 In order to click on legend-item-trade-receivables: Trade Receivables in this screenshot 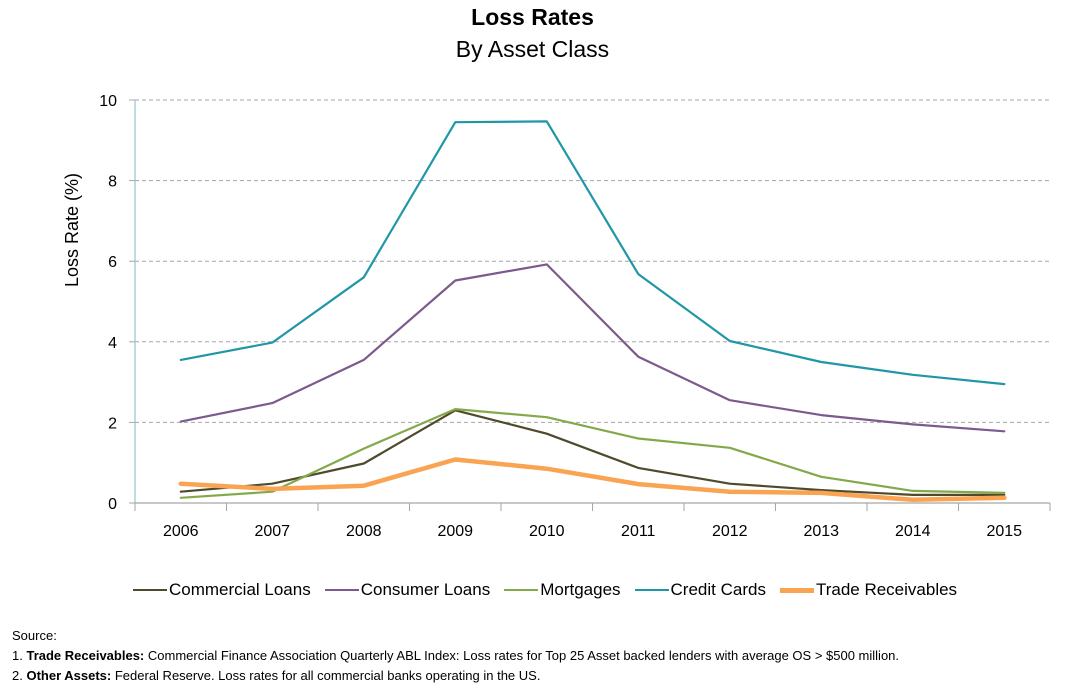, I will do `click(868, 590)`.